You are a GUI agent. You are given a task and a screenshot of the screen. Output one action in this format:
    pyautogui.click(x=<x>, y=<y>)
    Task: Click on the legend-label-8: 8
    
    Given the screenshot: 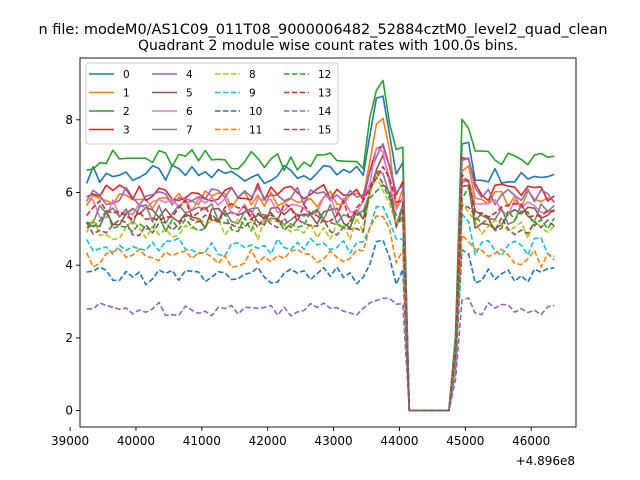 What is the action you would take?
    pyautogui.click(x=252, y=75)
    